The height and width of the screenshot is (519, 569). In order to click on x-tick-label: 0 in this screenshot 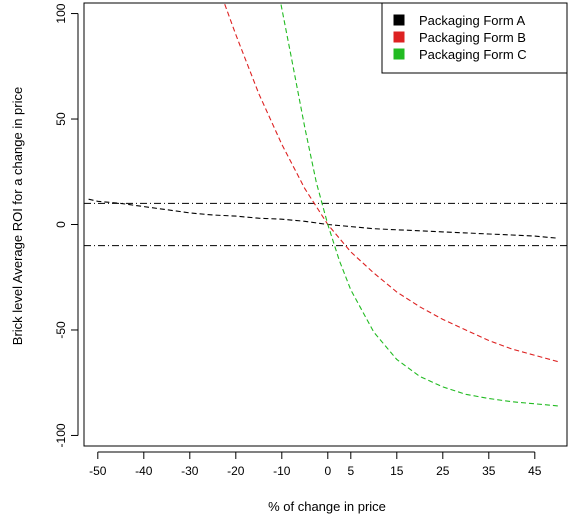, I will do `click(327, 471)`.